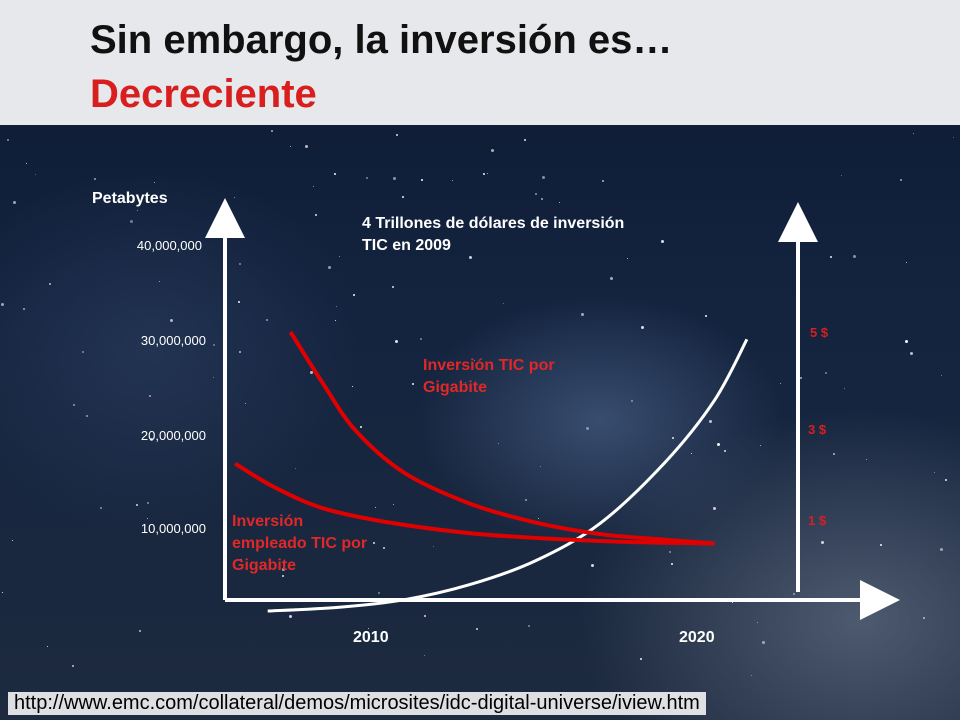 The image size is (960, 720). What do you see at coordinates (169, 245) in the screenshot?
I see `y-tick-label: 40,000,000` at bounding box center [169, 245].